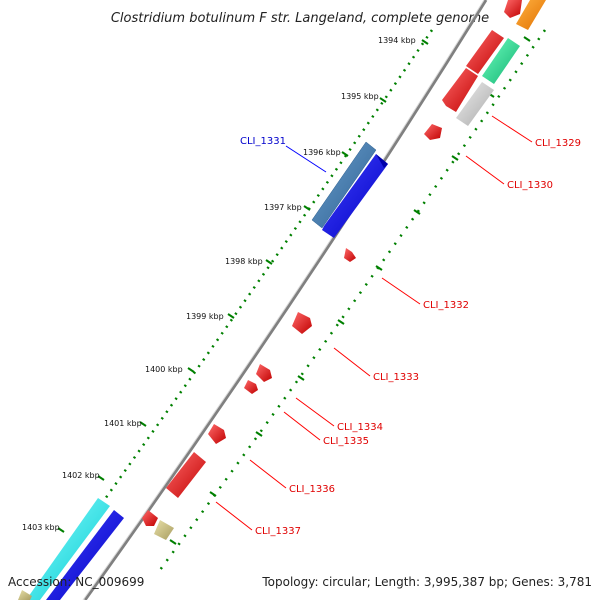  I want to click on tick-label: 1394 kbp, so click(397, 40).